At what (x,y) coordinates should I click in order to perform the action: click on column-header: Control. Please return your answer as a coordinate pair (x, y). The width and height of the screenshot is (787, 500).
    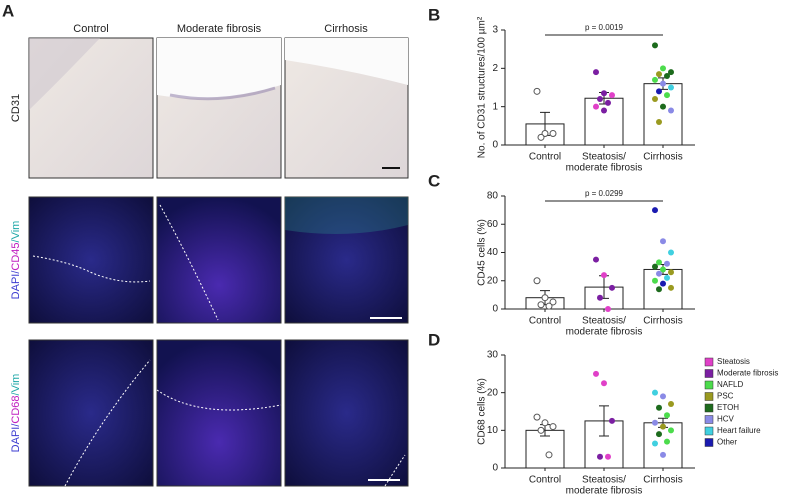
    Looking at the image, I should click on (90, 29).